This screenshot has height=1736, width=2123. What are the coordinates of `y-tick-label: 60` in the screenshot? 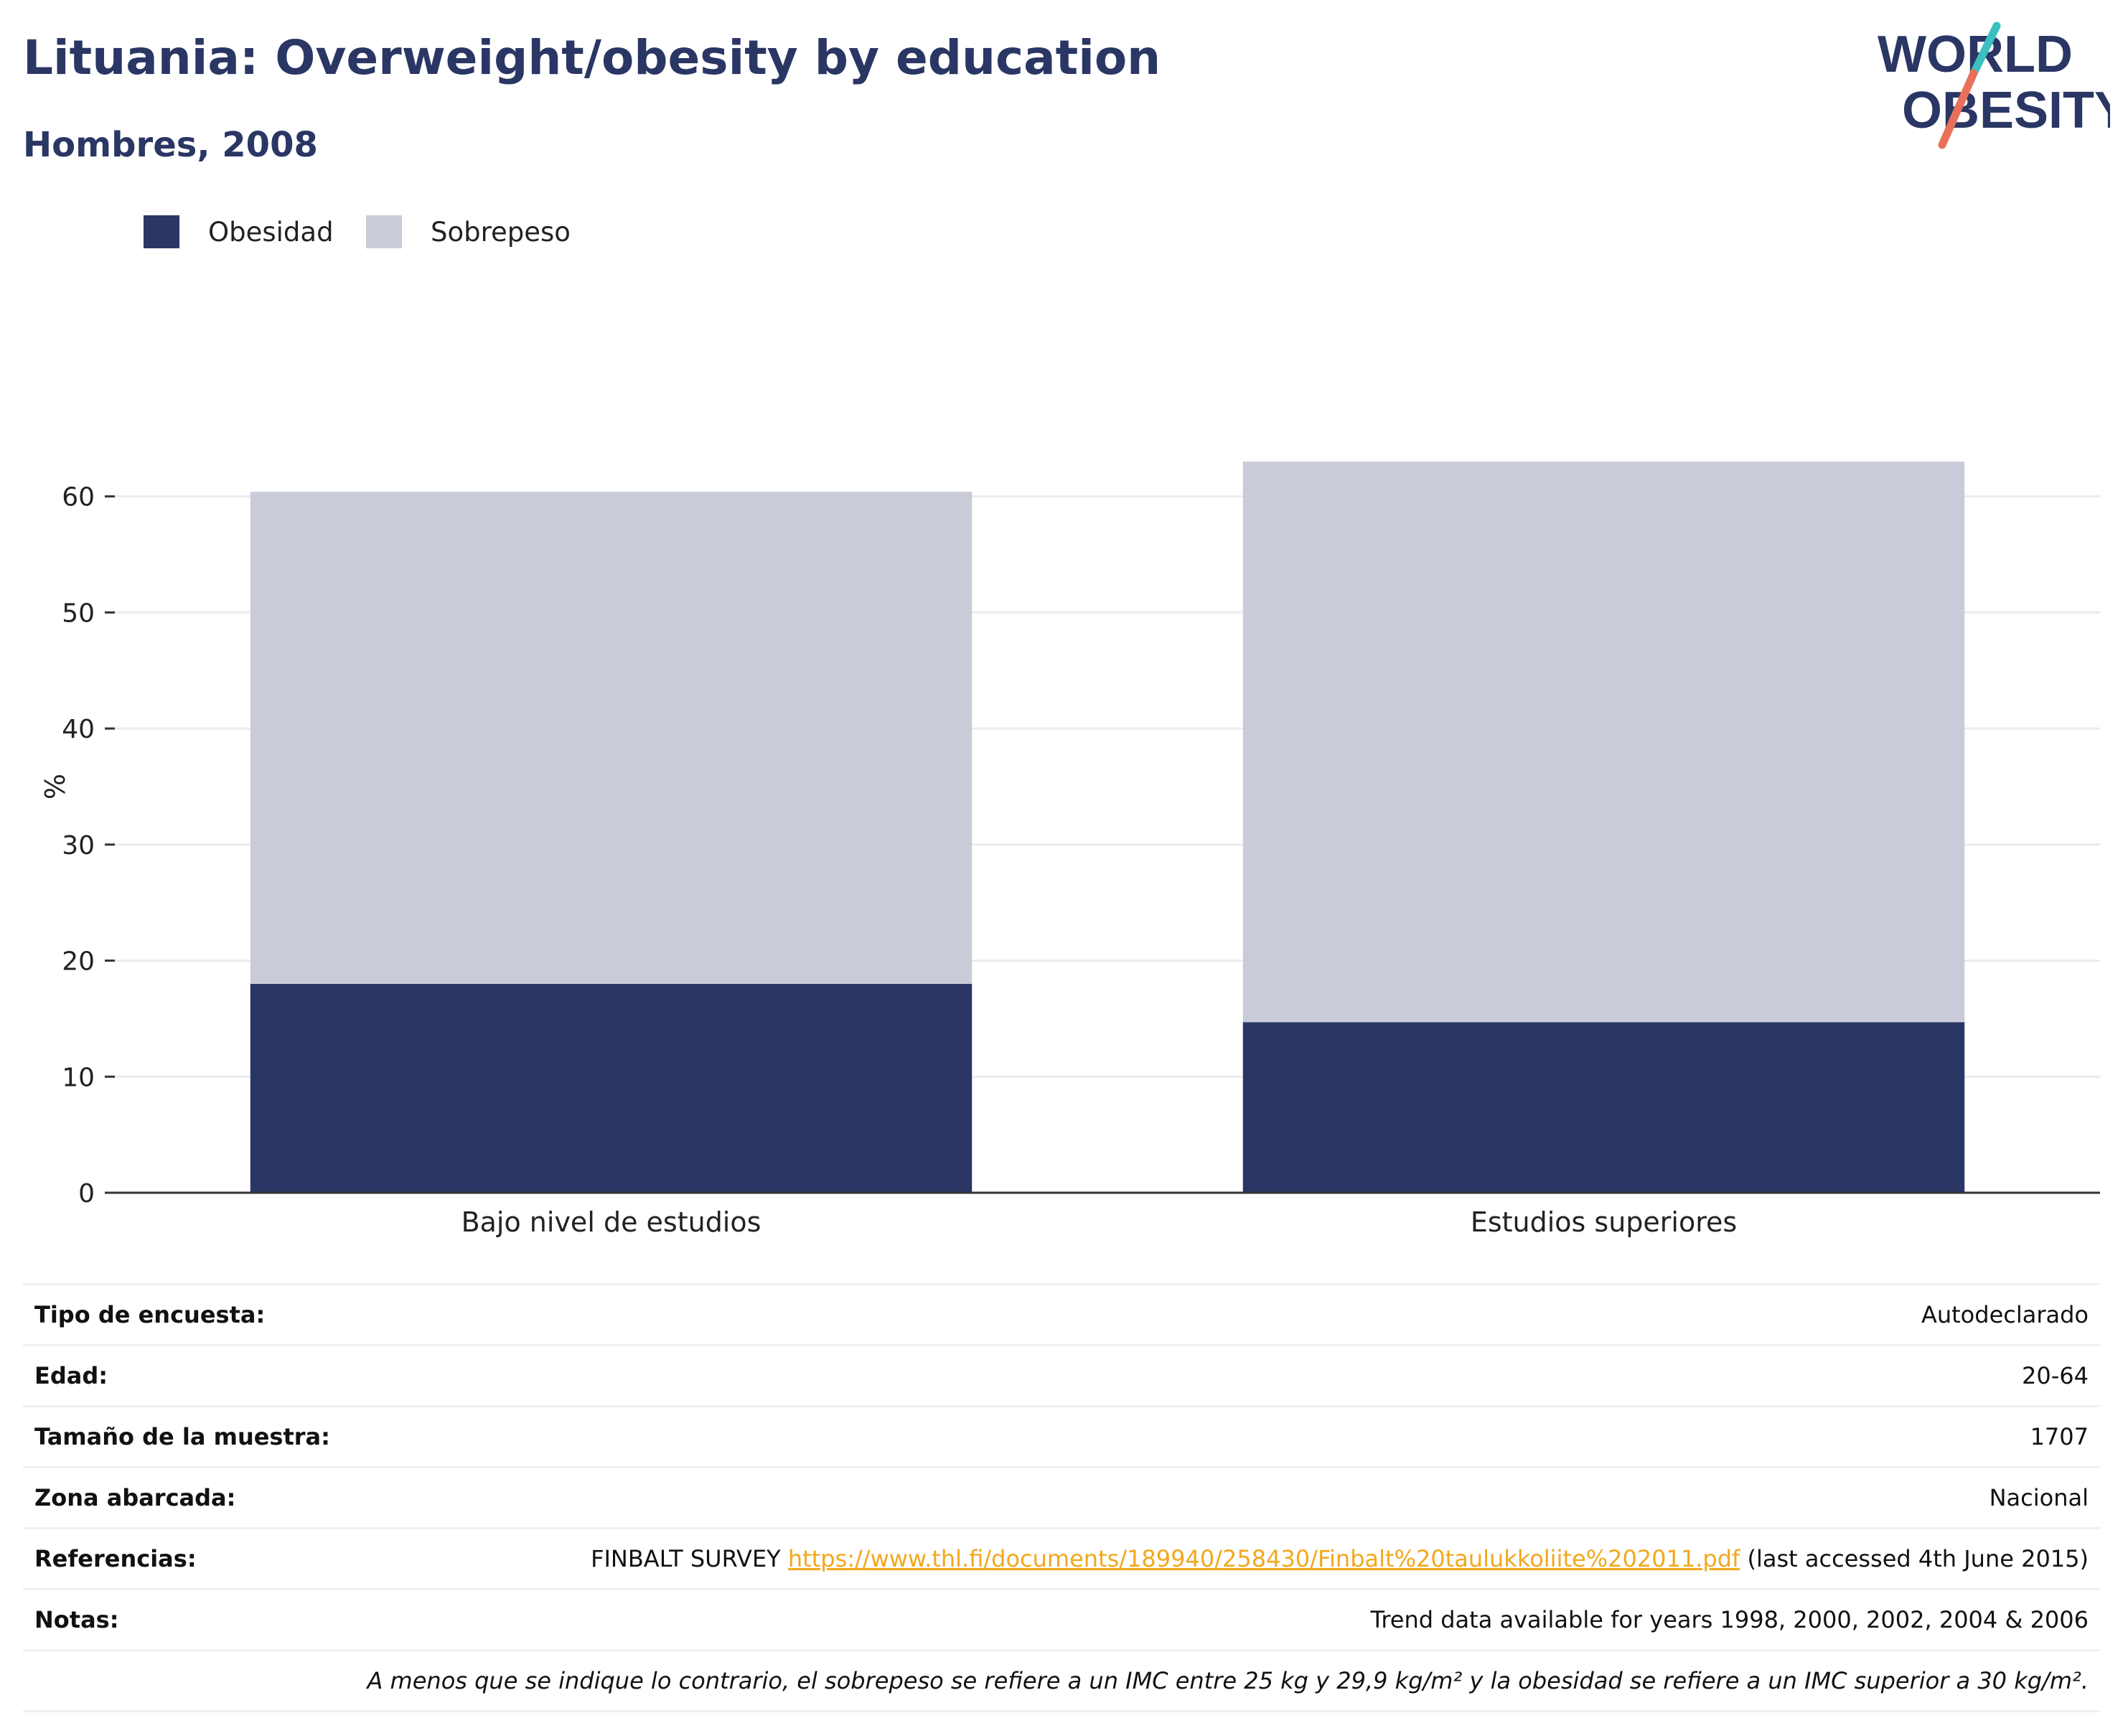 It's located at (78, 497).